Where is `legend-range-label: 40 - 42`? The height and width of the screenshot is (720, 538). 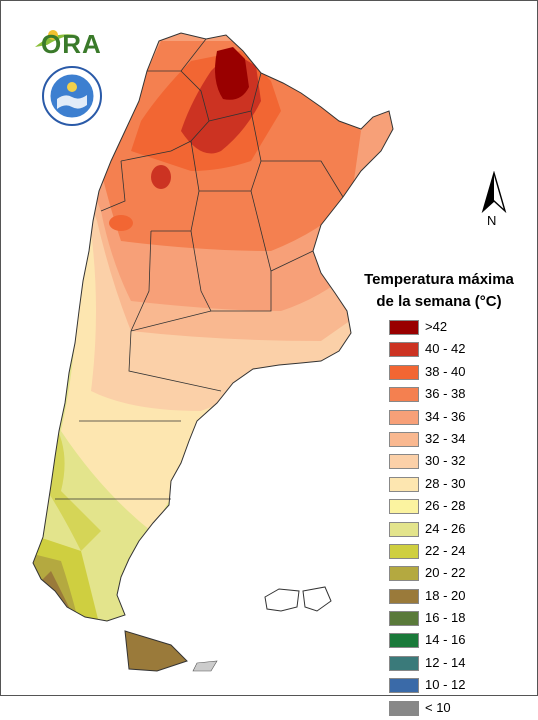 legend-range-label: 40 - 42 is located at coordinates (445, 349).